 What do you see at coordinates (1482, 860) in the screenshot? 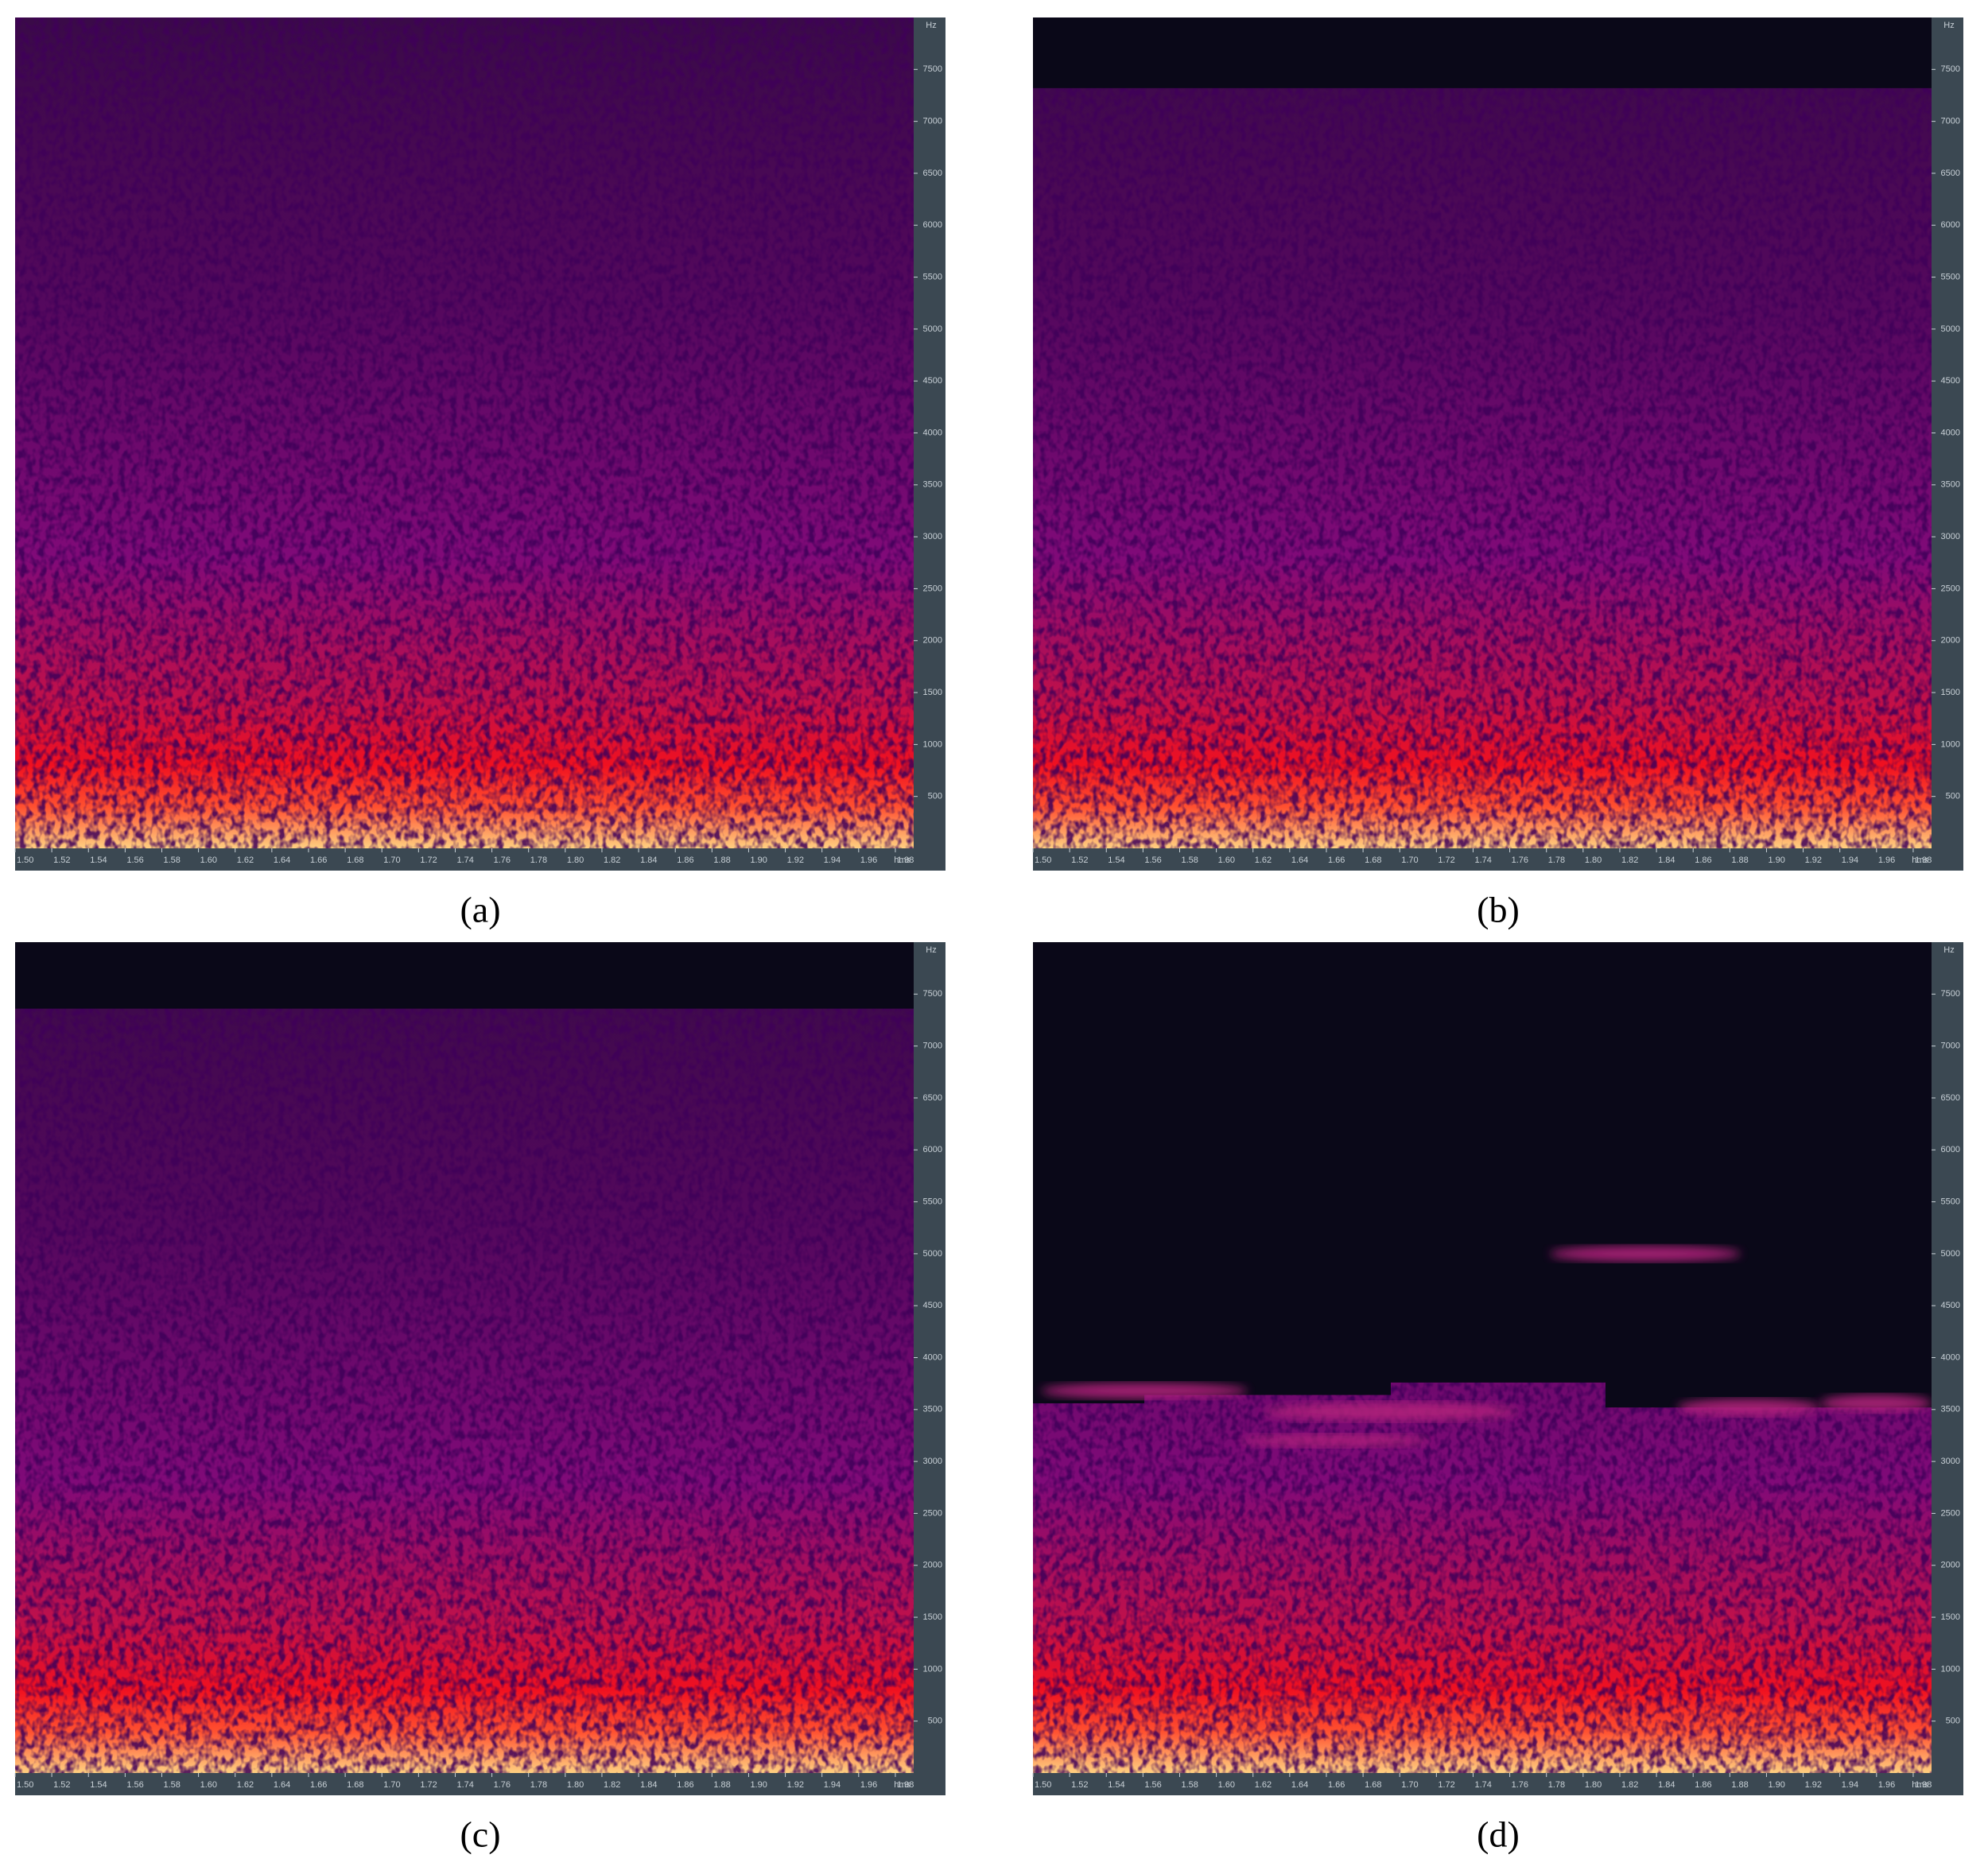
I see `x-tick-label: 1.74` at bounding box center [1482, 860].